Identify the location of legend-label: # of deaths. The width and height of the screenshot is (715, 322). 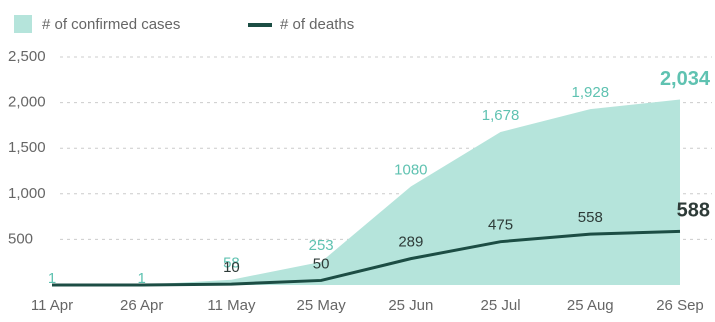
(317, 24).